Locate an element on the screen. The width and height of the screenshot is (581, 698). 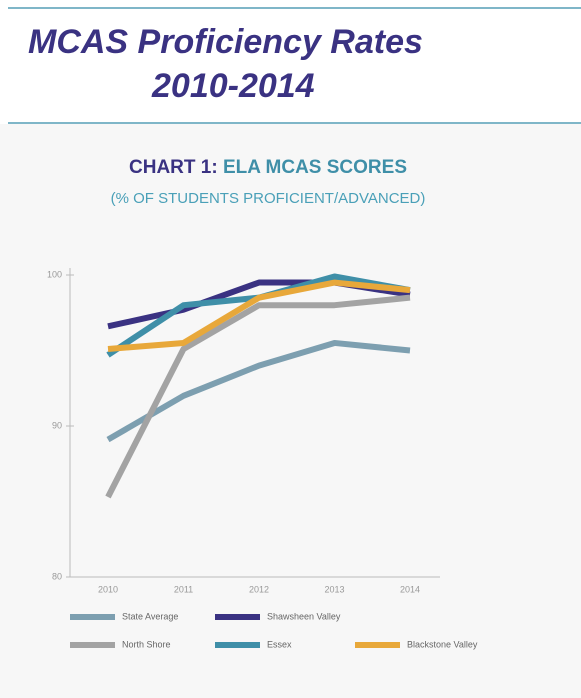
legend-label: Shawsheen Valley is located at coordinates (304, 616).